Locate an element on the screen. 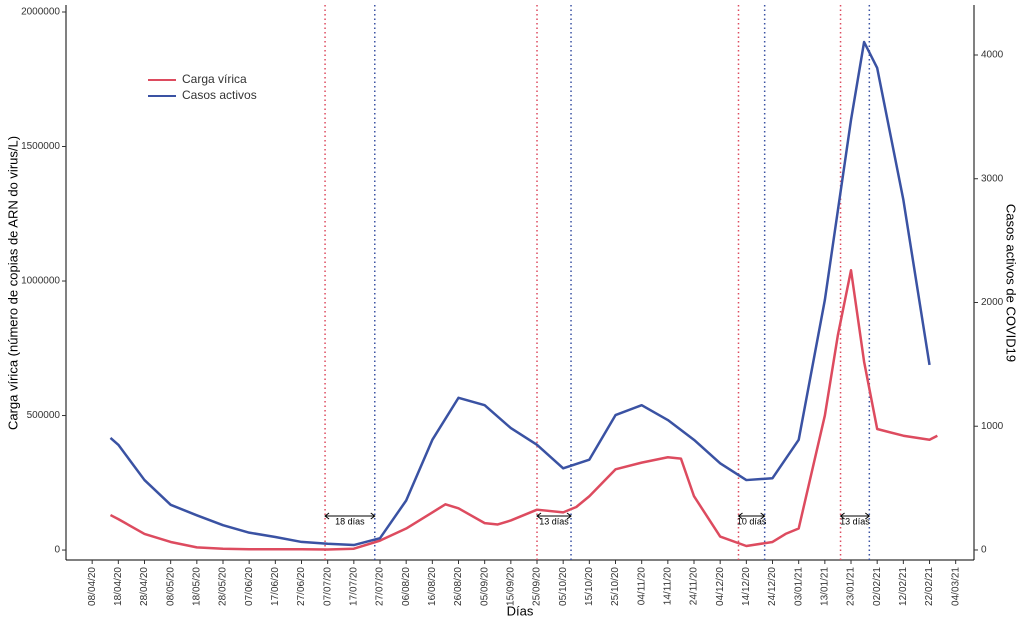 This screenshot has height=626, width=1024. y-tick-label: 1000000 is located at coordinates (40, 281).